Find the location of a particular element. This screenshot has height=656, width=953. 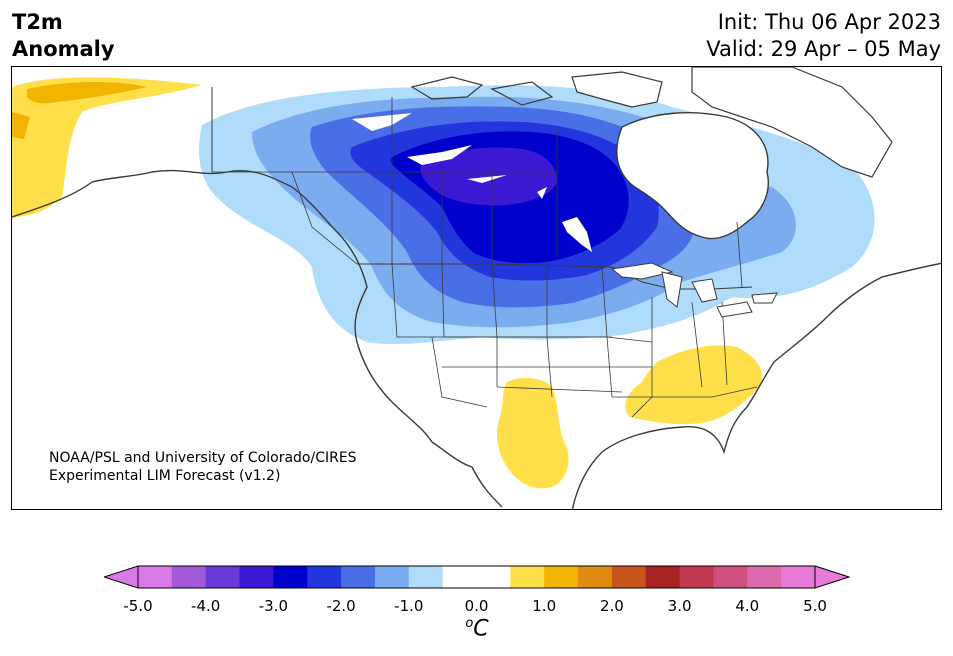

hudson-bay is located at coordinates (692, 175).